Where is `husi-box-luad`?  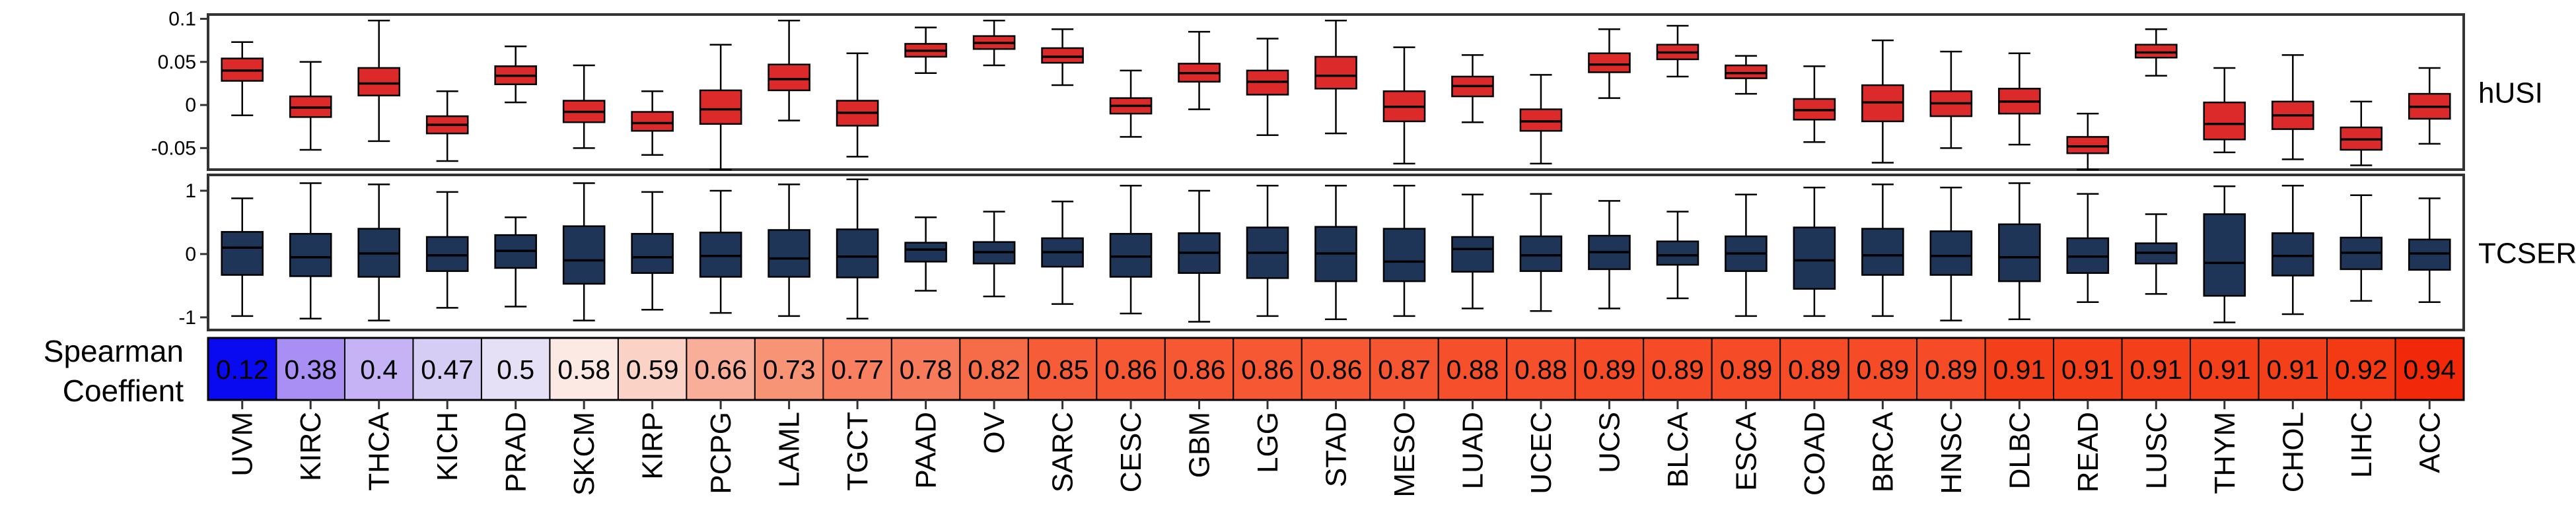
husi-box-luad is located at coordinates (1472, 88).